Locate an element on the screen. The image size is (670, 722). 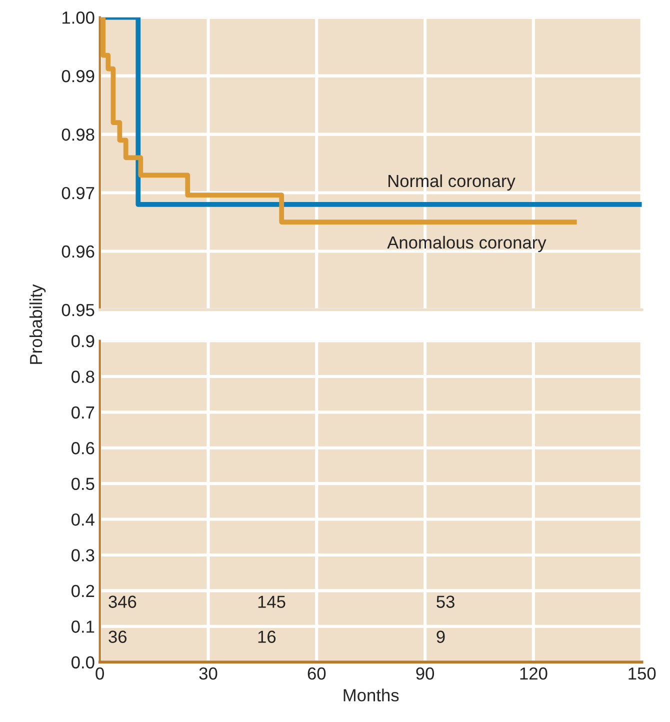
x-tick-label: 150 is located at coordinates (642, 673).